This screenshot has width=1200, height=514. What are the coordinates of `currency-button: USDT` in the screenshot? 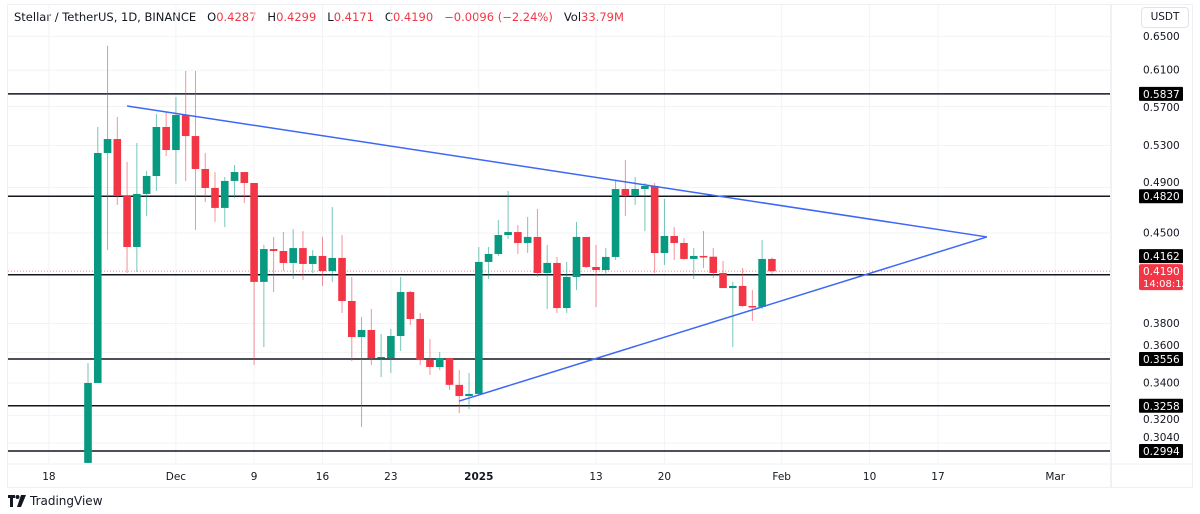 It's located at (1165, 17).